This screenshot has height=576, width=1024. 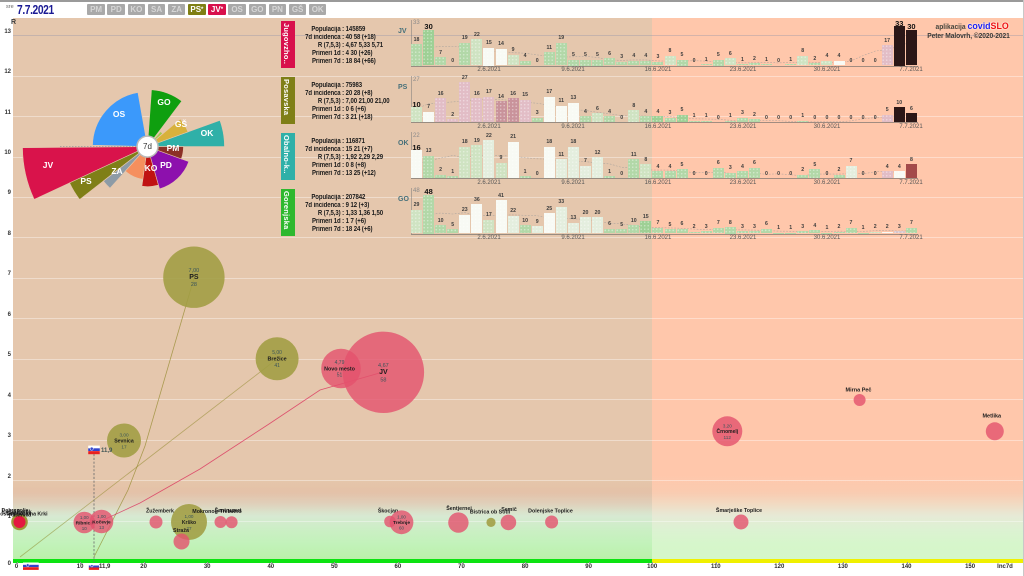 What do you see at coordinates (164, 102) in the screenshot?
I see `svg-text: GO` at bounding box center [164, 102].